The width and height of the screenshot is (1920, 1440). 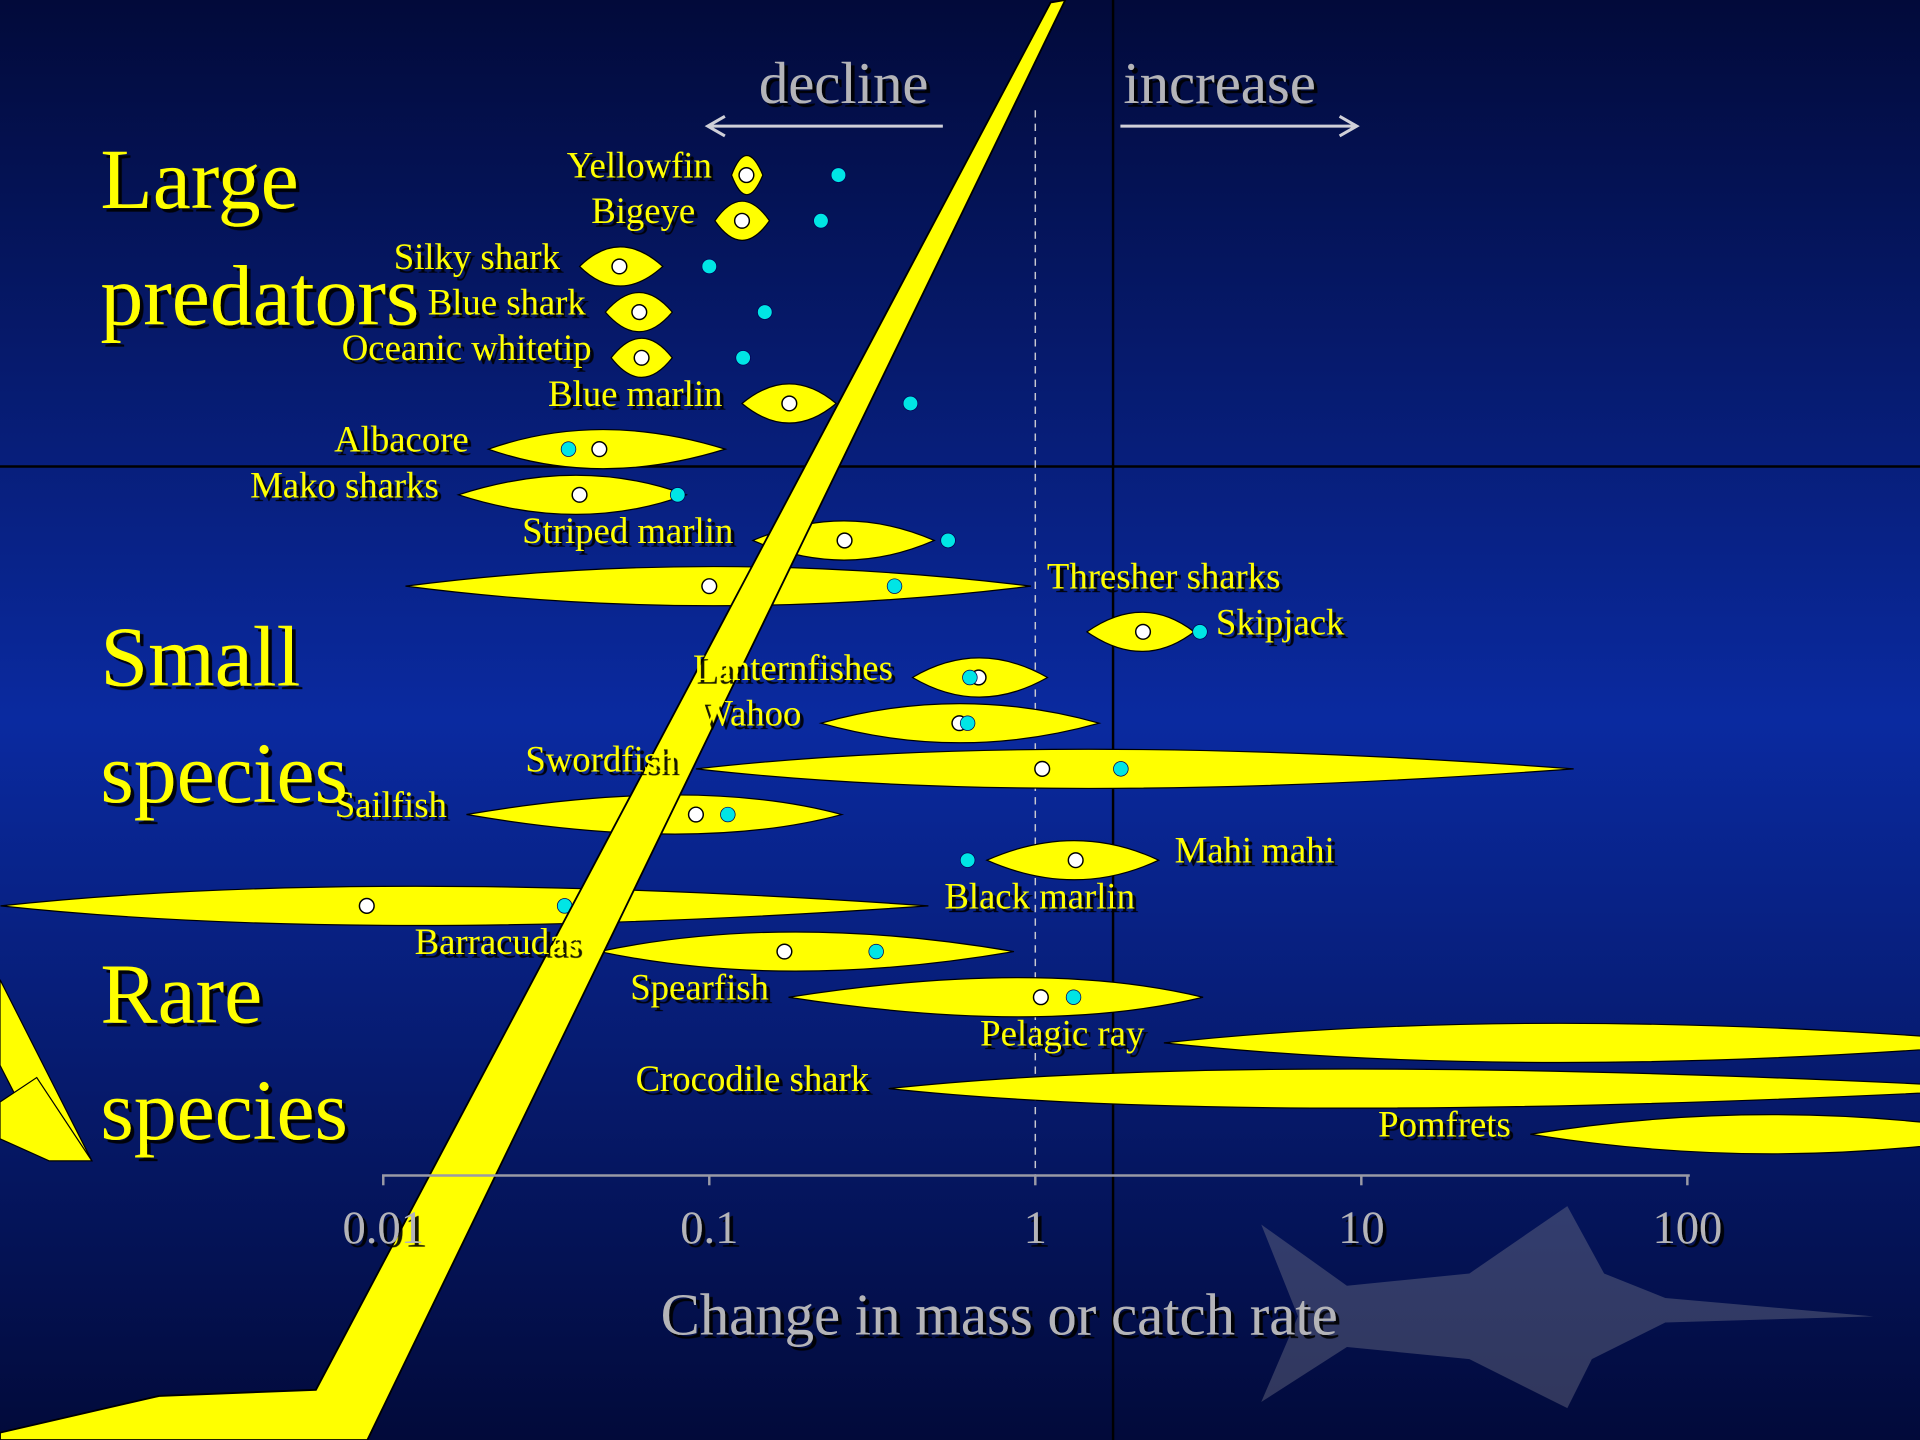 I want to click on species-label: Striped marlin, so click(x=627, y=530).